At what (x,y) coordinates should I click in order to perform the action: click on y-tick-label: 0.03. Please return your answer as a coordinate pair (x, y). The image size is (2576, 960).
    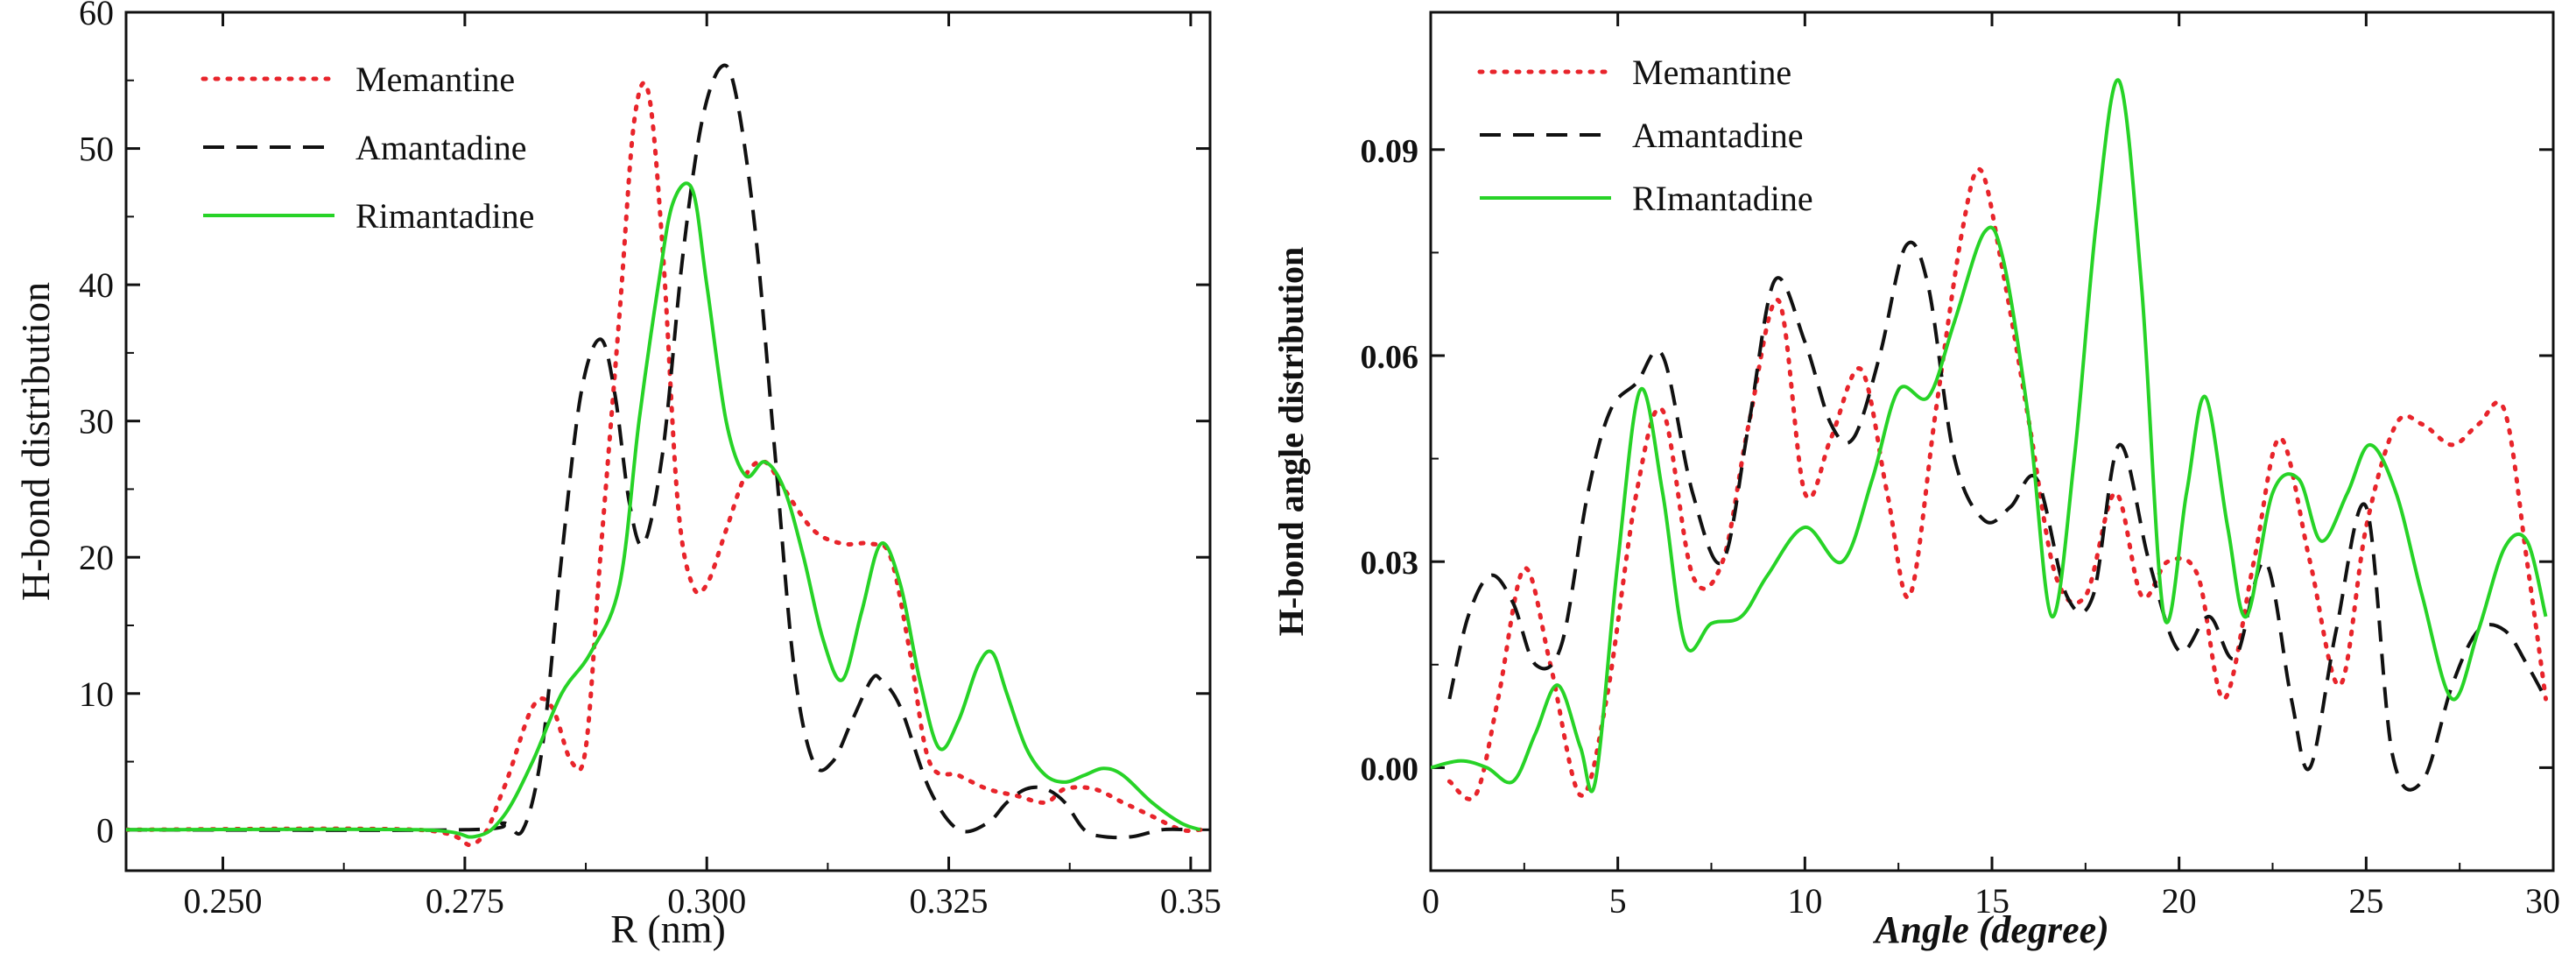
    Looking at the image, I should click on (1390, 563).